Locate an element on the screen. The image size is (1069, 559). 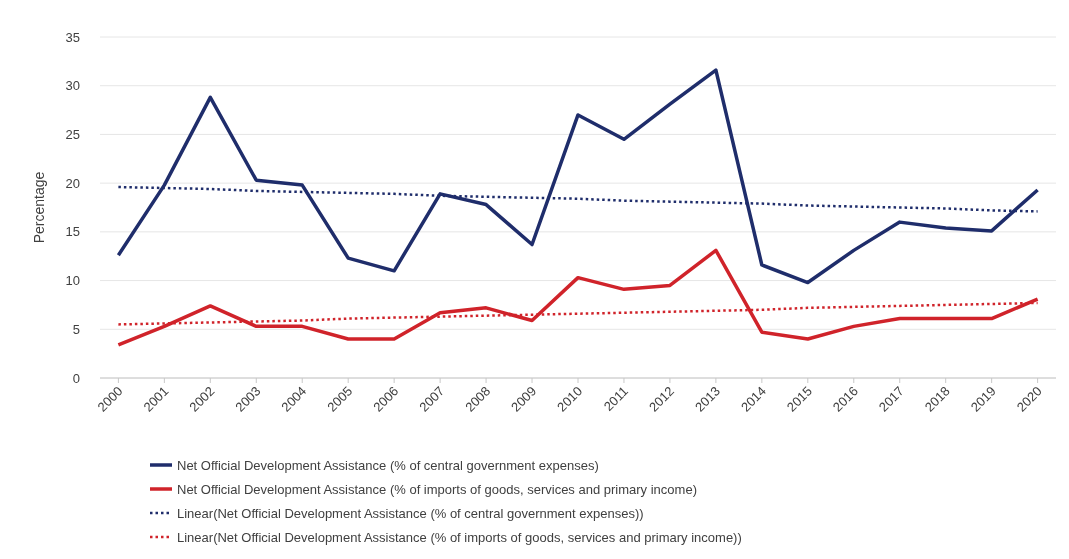
legend-label: Linear(Net Official Development Assistance (% of imports of goods, services and primary income)) is located at coordinates (459, 537).